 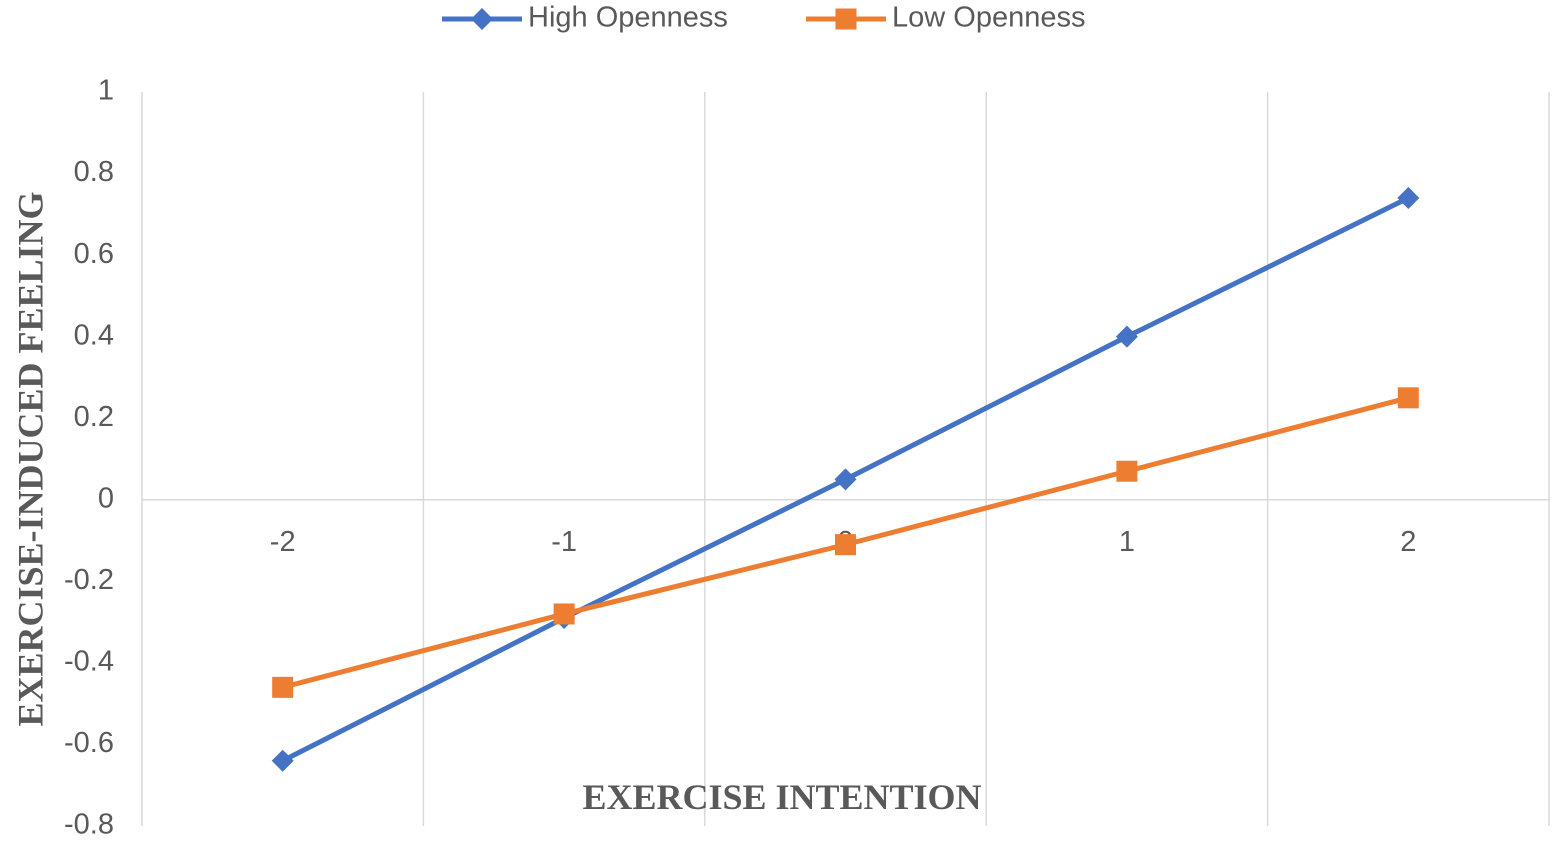 What do you see at coordinates (763, 18) in the screenshot?
I see `legend: High Openness Low Openness` at bounding box center [763, 18].